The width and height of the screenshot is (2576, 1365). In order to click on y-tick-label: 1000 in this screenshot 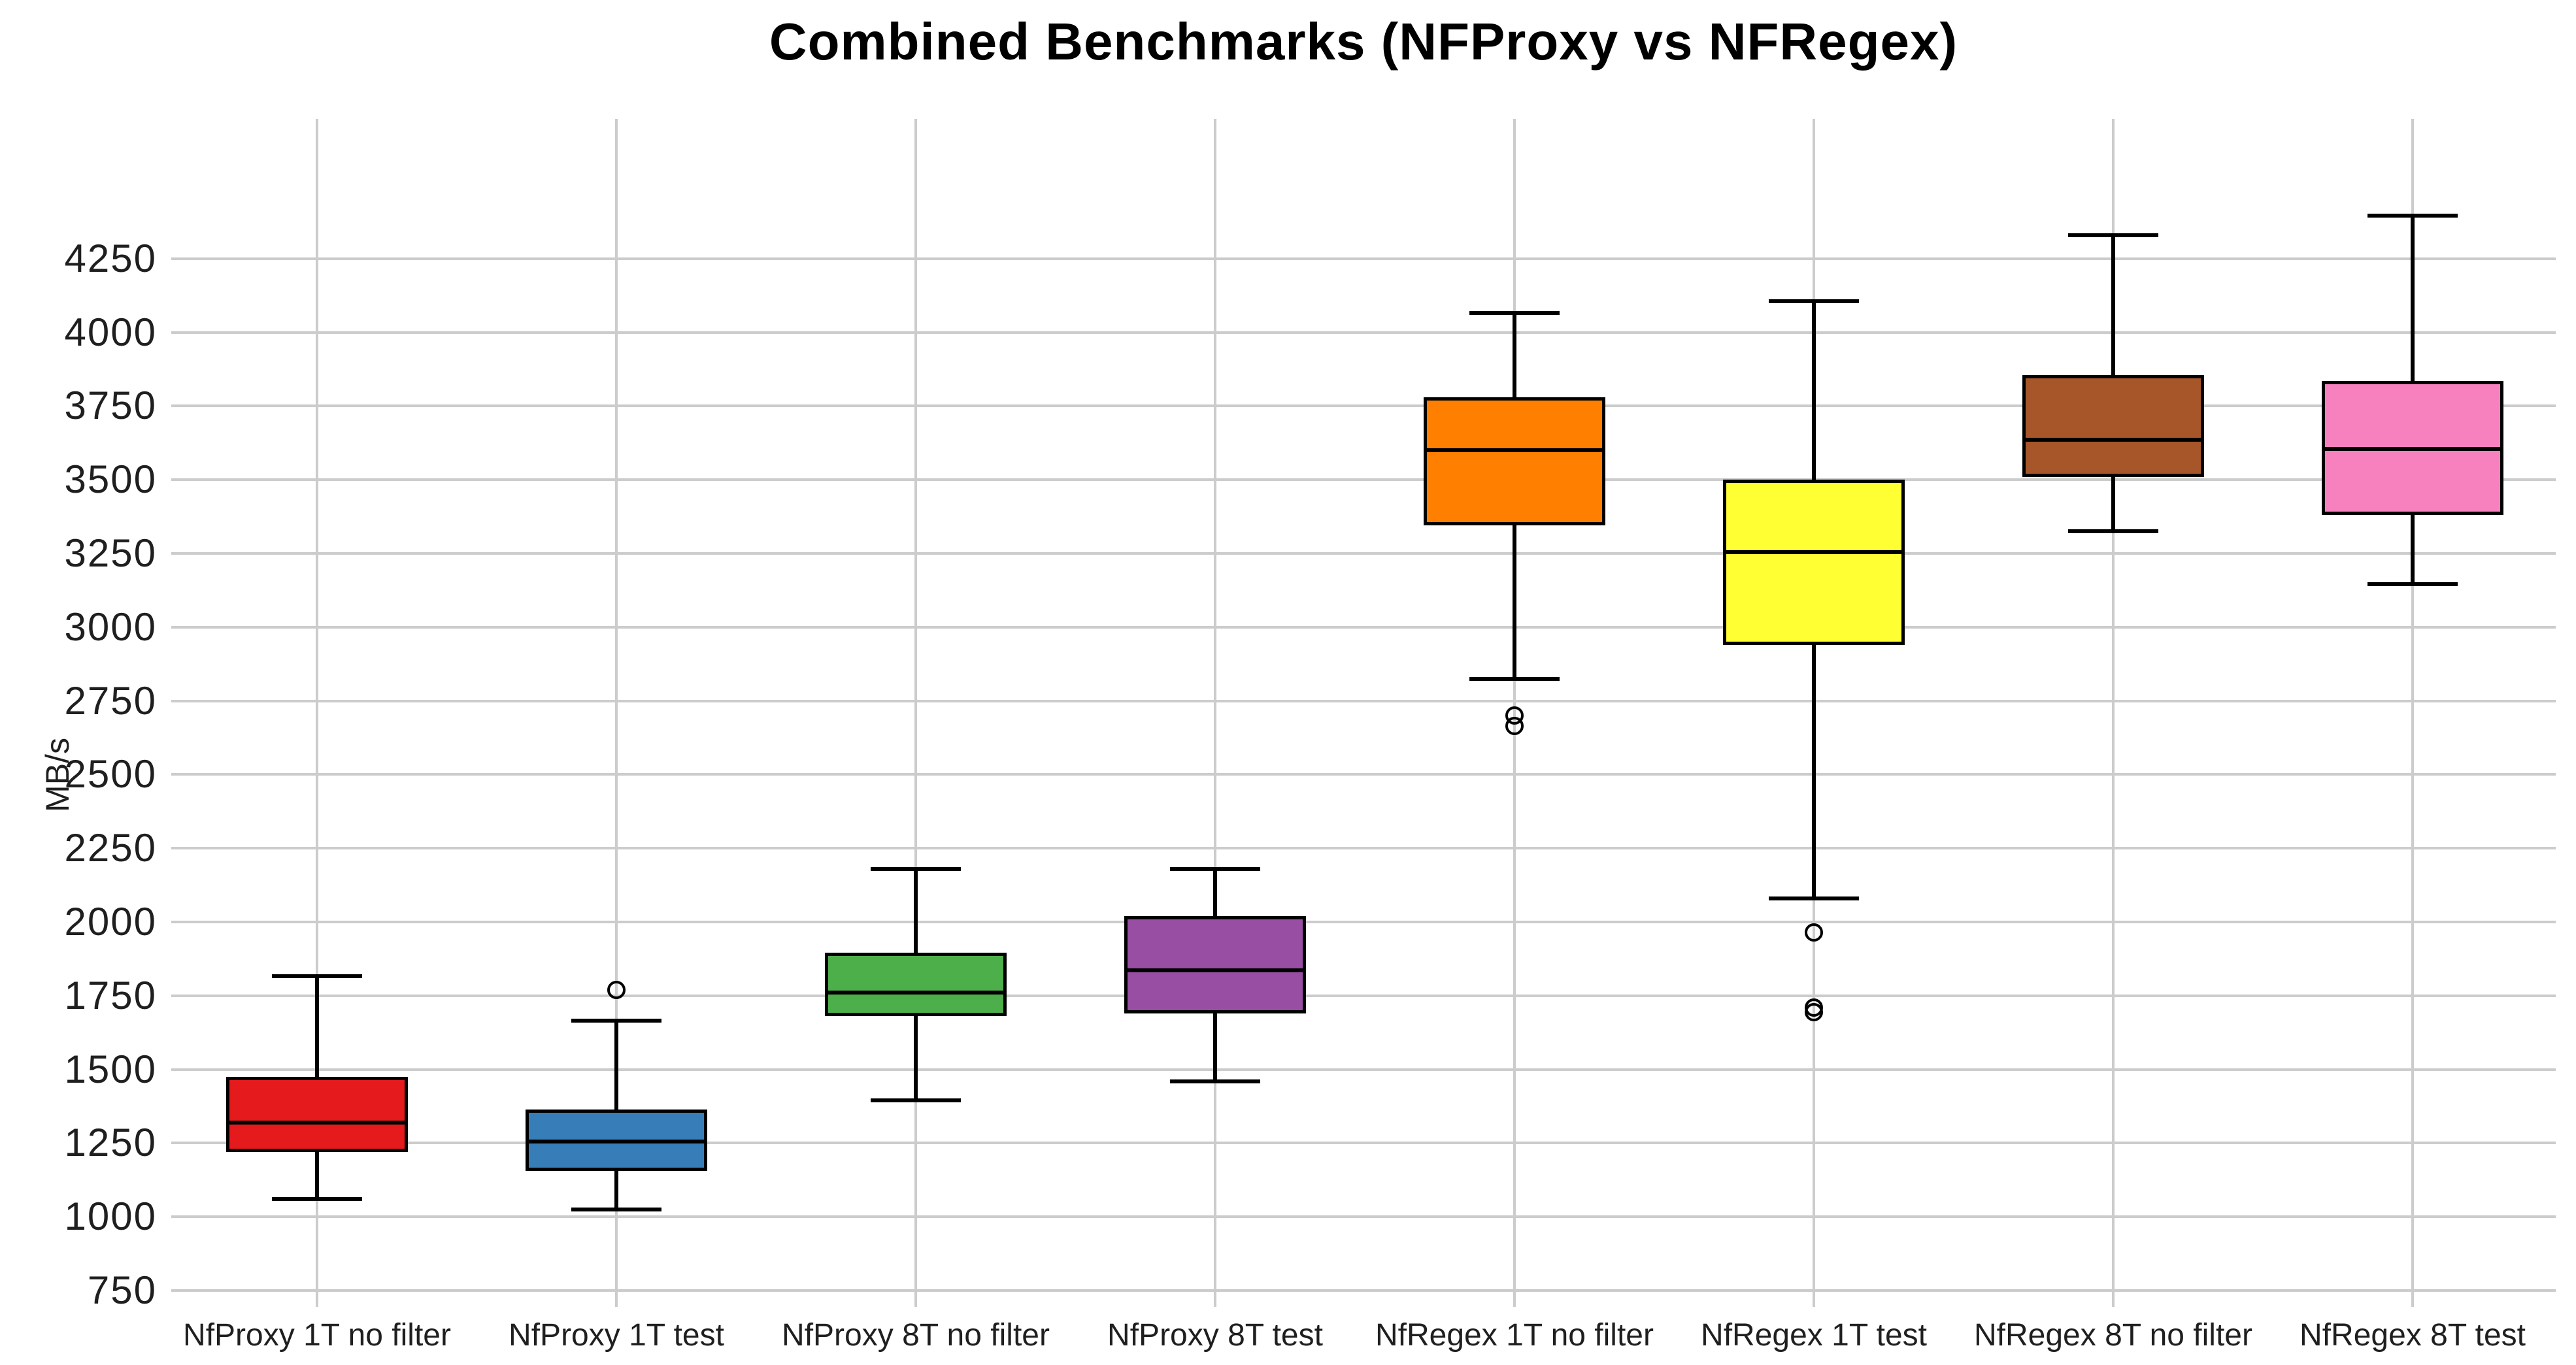, I will do `click(110, 1216)`.